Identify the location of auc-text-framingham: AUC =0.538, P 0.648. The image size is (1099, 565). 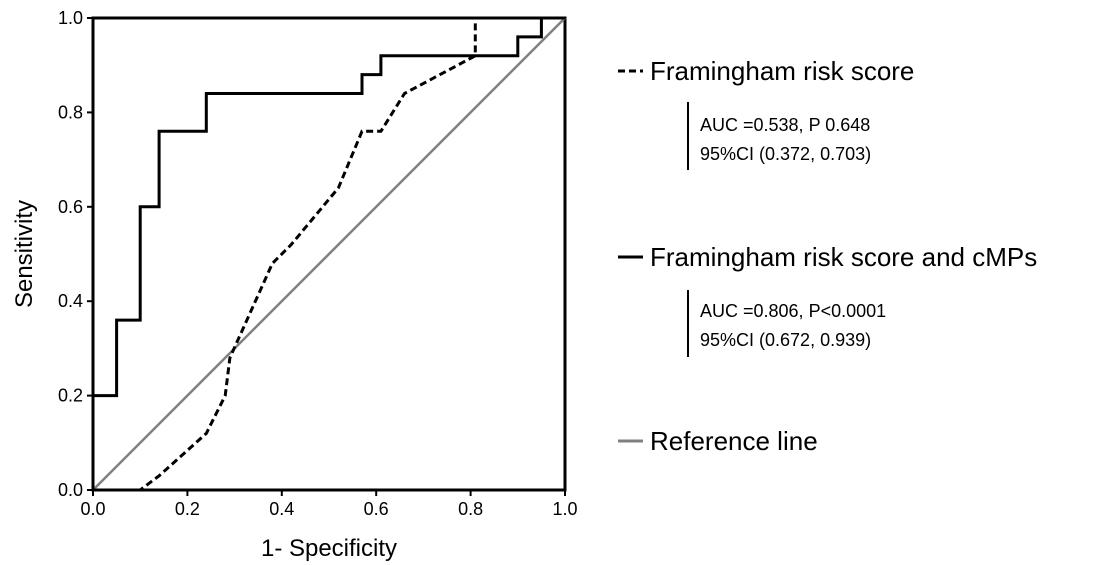
(785, 125).